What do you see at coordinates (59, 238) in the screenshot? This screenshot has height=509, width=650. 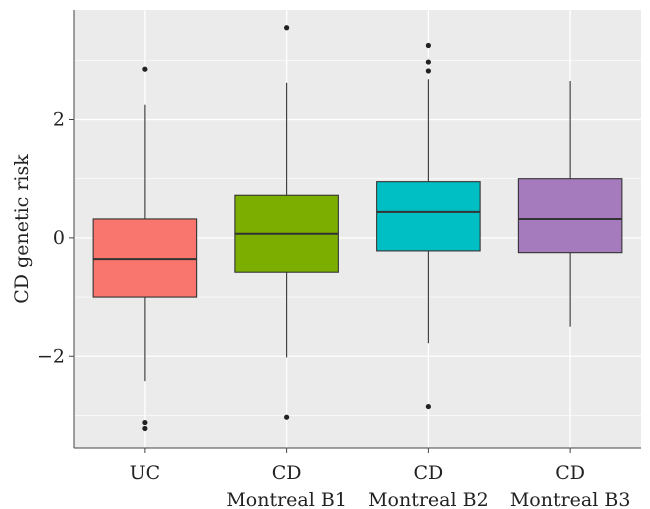 I see `y-tick-label: 0` at bounding box center [59, 238].